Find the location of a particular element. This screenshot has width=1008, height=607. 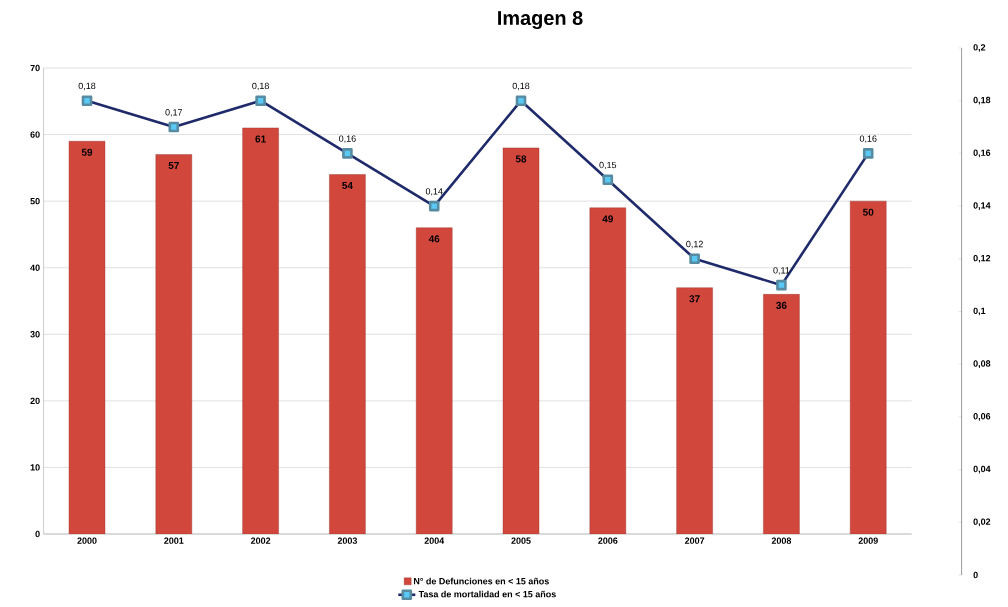

y2-tick-label: 0,2 is located at coordinates (979, 48).